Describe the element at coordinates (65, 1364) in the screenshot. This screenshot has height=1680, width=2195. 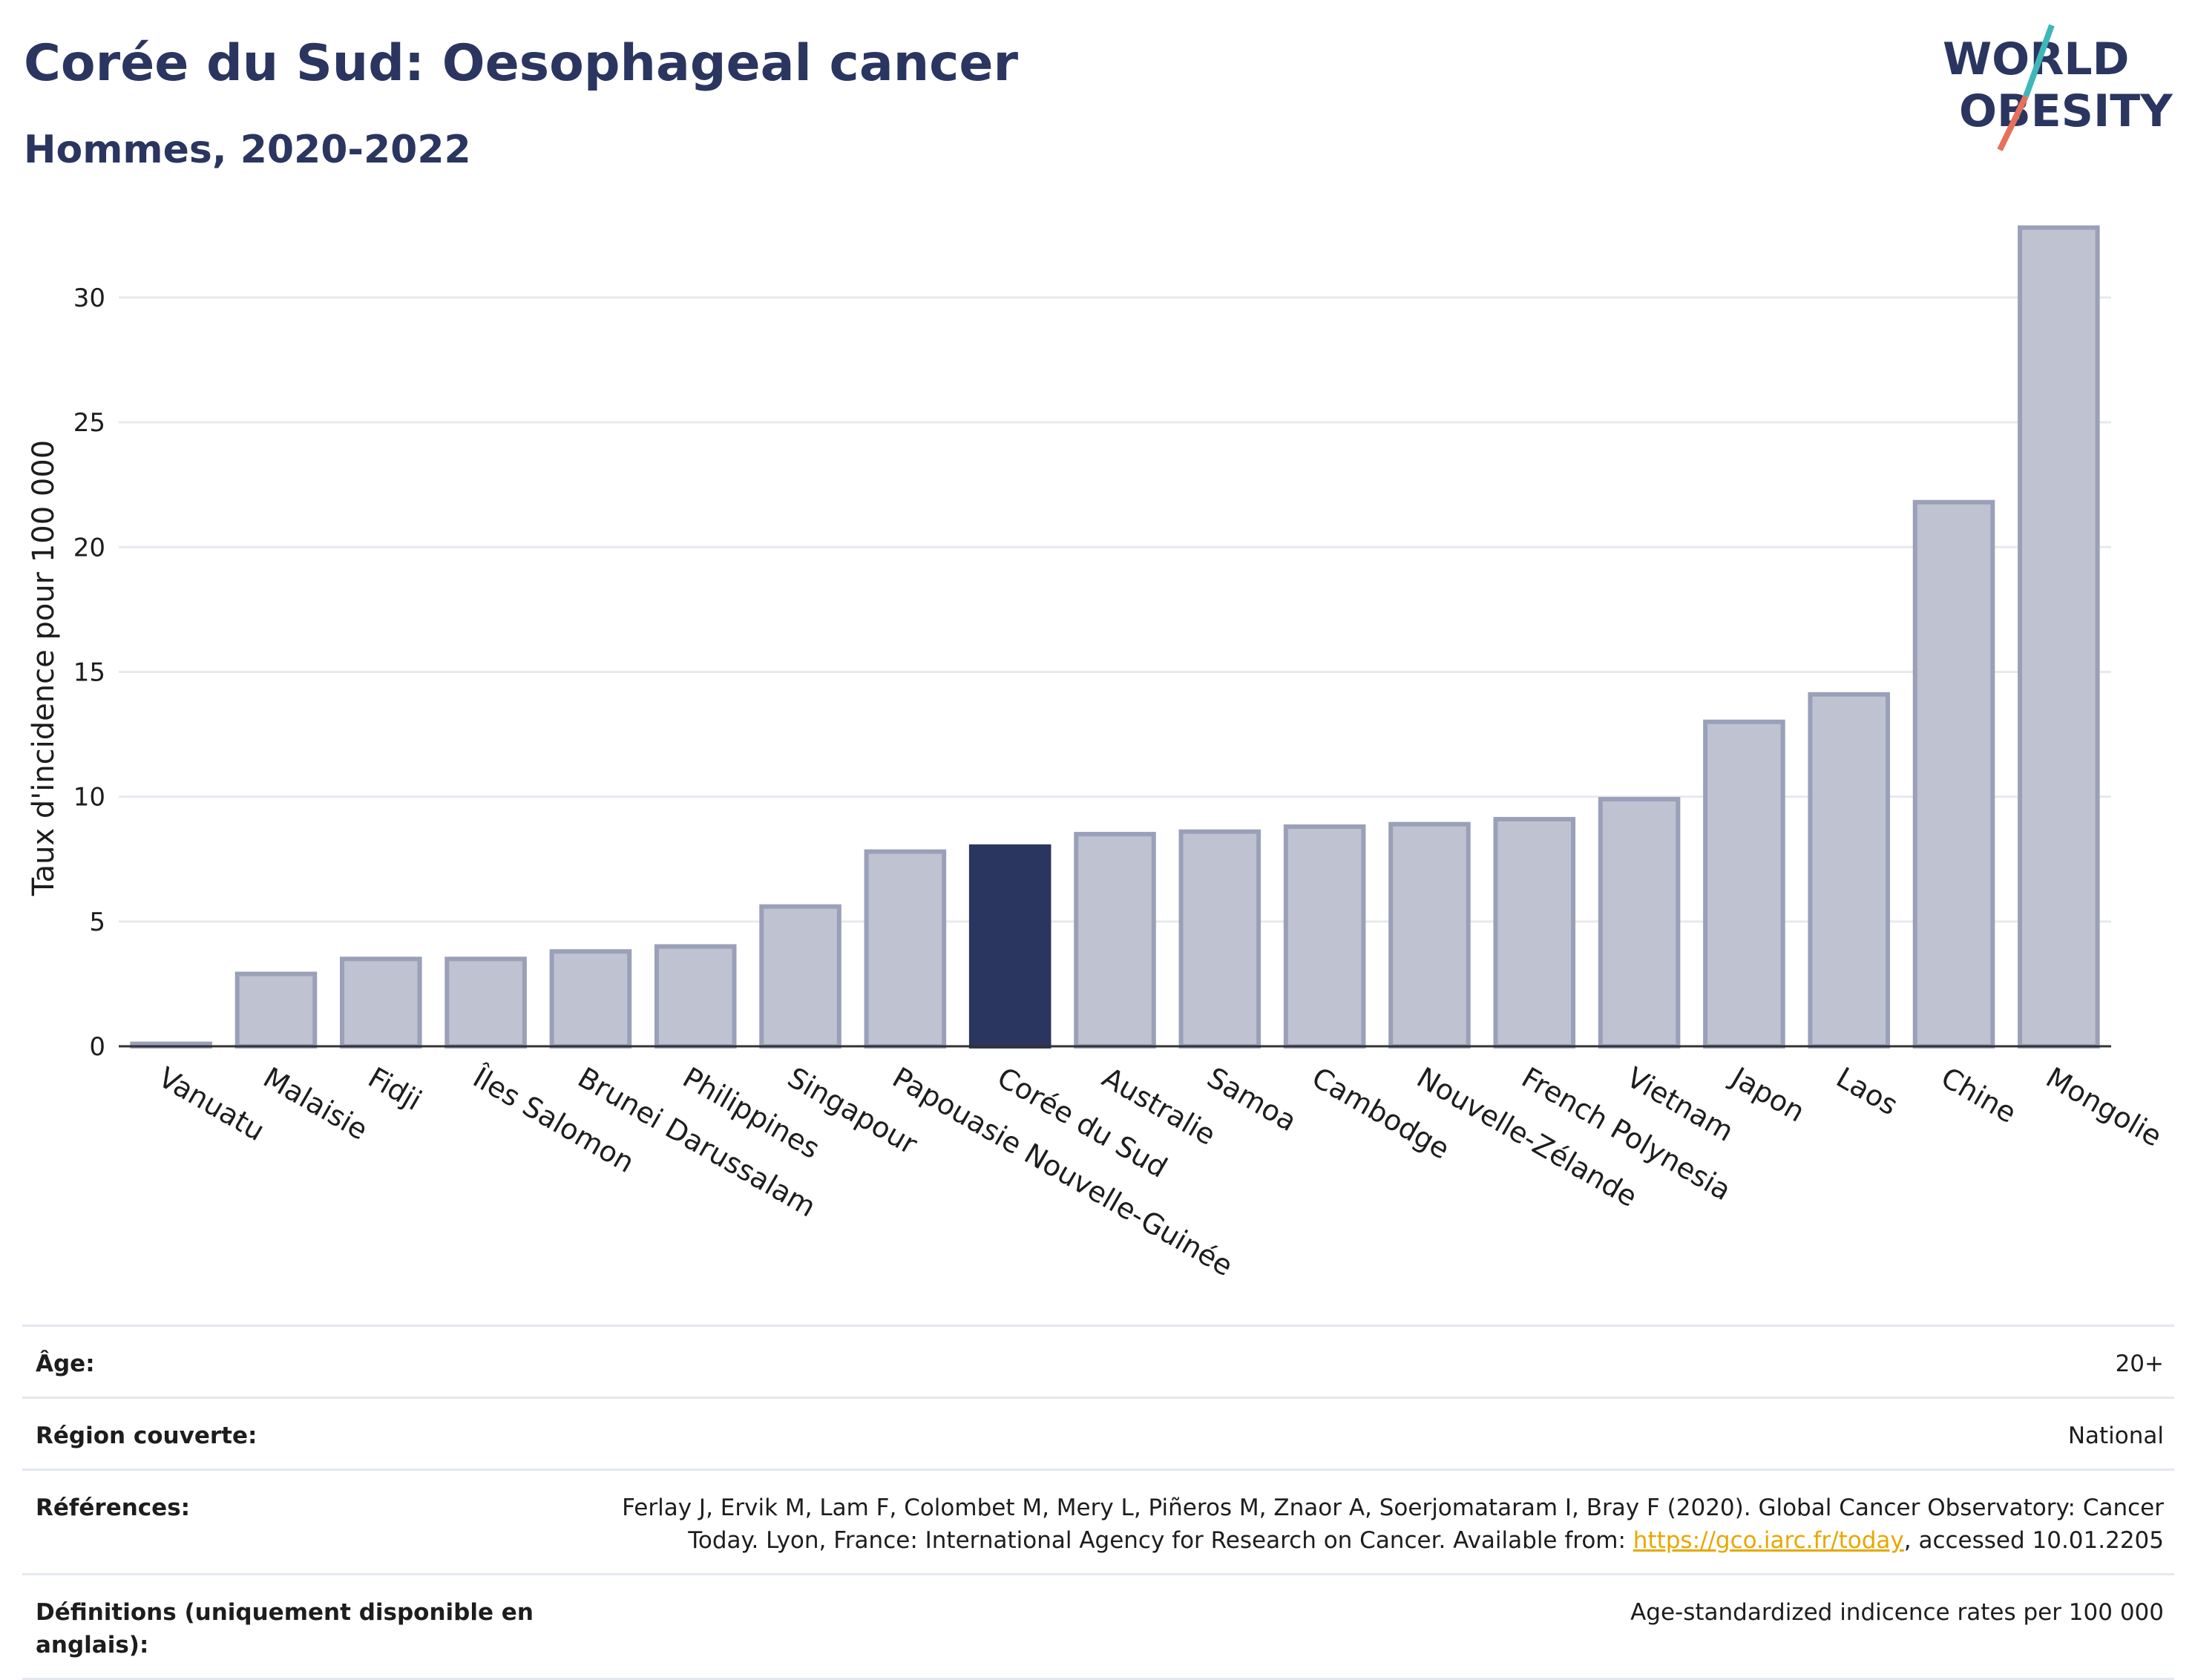
I see `age-label: Âge:` at that location.